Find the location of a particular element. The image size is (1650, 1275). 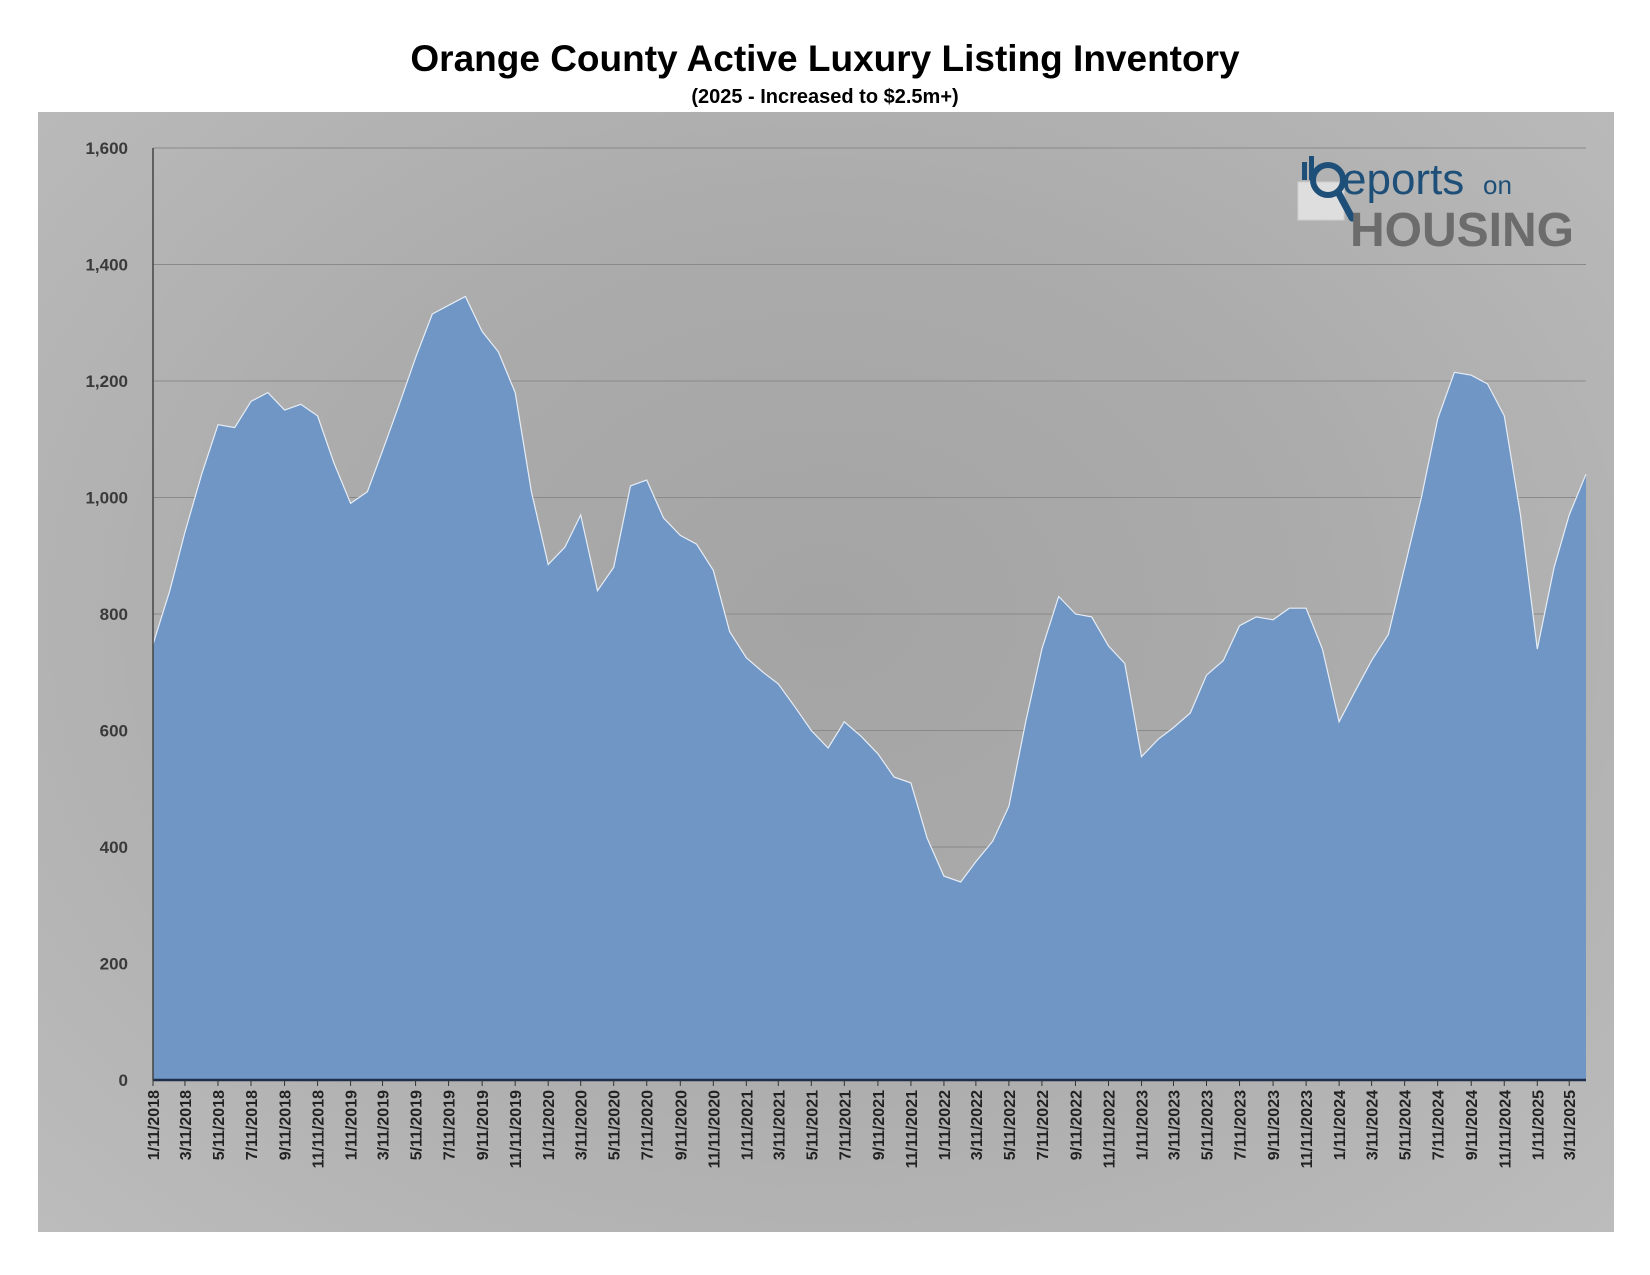

x-tick-label: 5/11/2019 is located at coordinates (417, 1125).